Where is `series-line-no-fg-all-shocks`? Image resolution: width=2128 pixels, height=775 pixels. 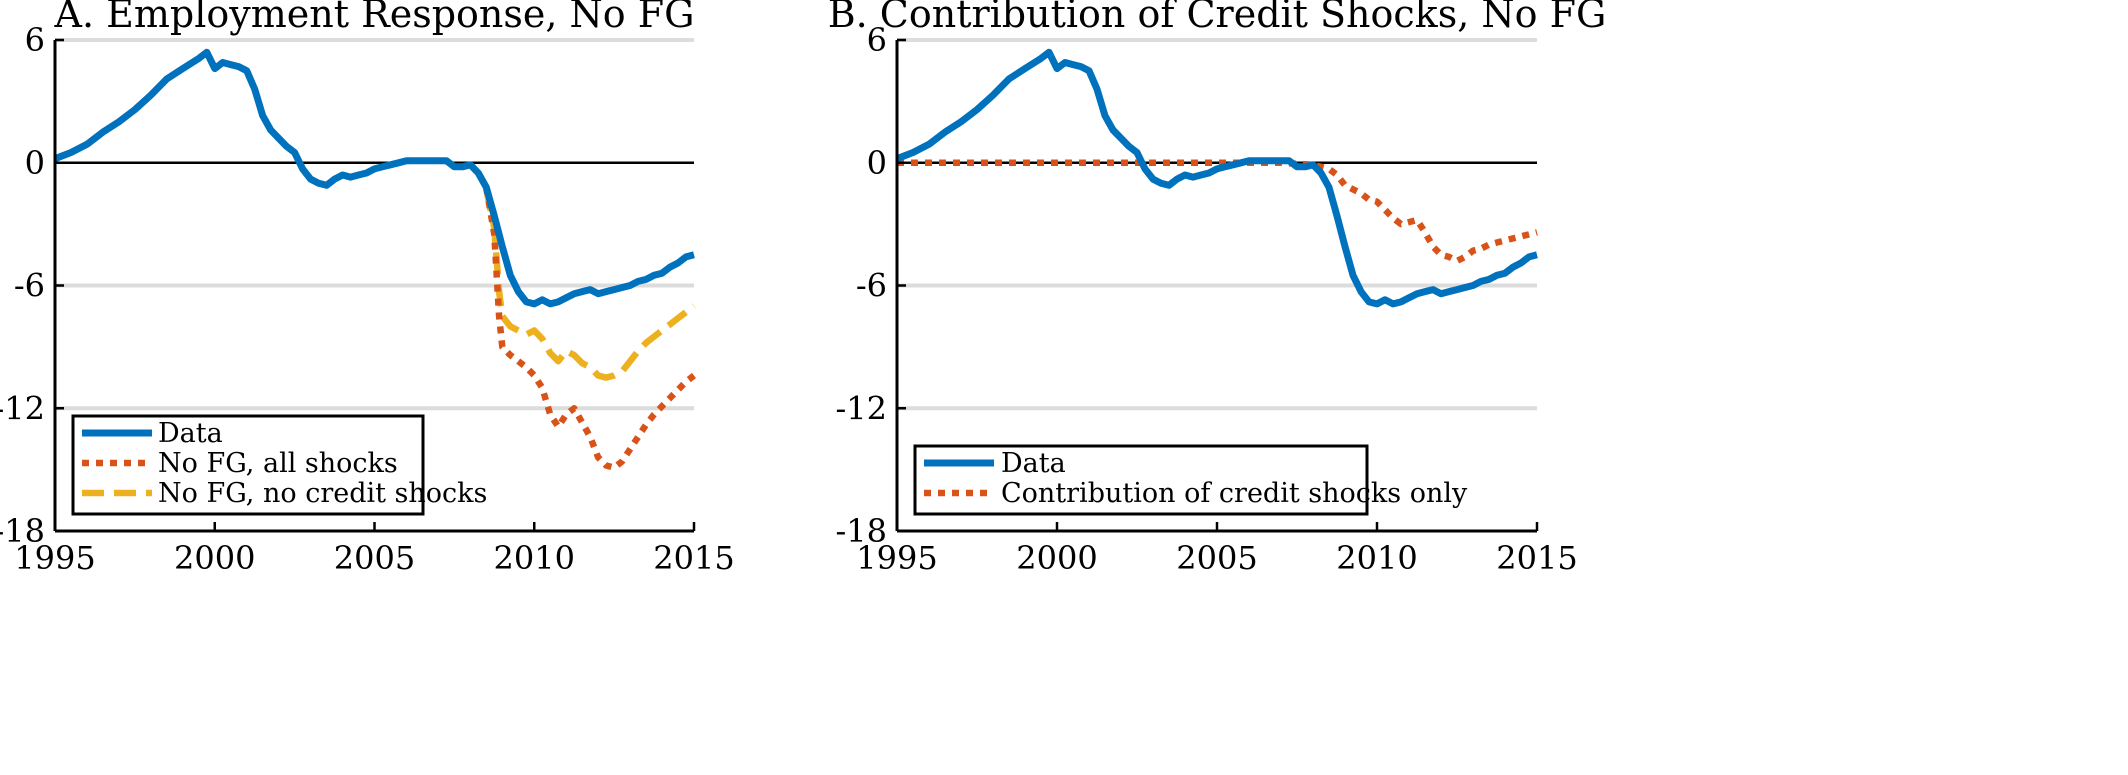
series-line-no-fg-all-shocks is located at coordinates (589, 328).